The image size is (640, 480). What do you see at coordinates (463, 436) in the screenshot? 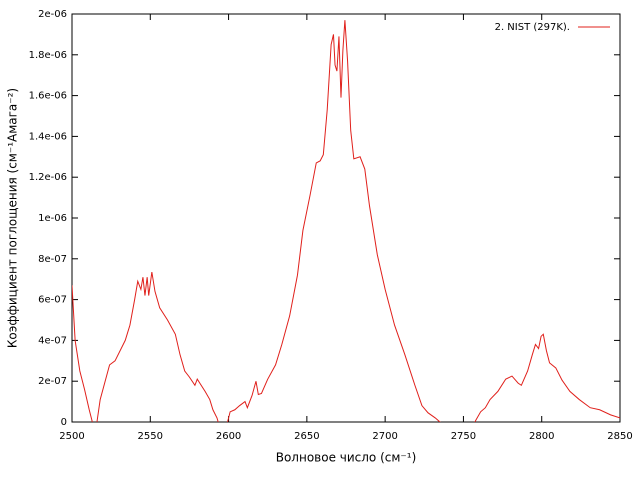
I see `x-tick-label: 2750` at bounding box center [463, 436].